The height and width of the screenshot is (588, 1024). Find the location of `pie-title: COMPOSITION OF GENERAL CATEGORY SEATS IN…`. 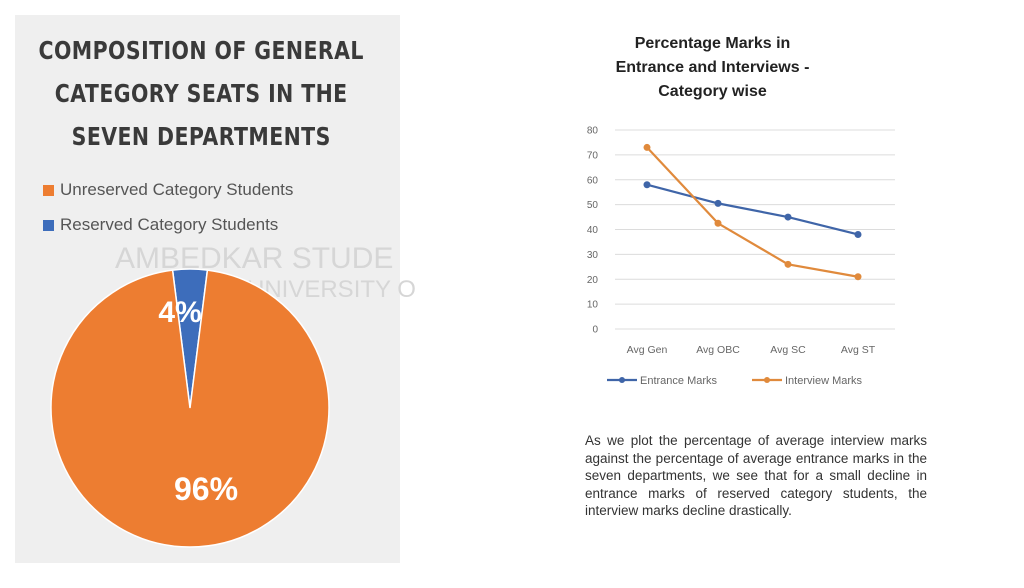

pie-title: COMPOSITION OF GENERAL CATEGORY SEATS IN… is located at coordinates (201, 93).